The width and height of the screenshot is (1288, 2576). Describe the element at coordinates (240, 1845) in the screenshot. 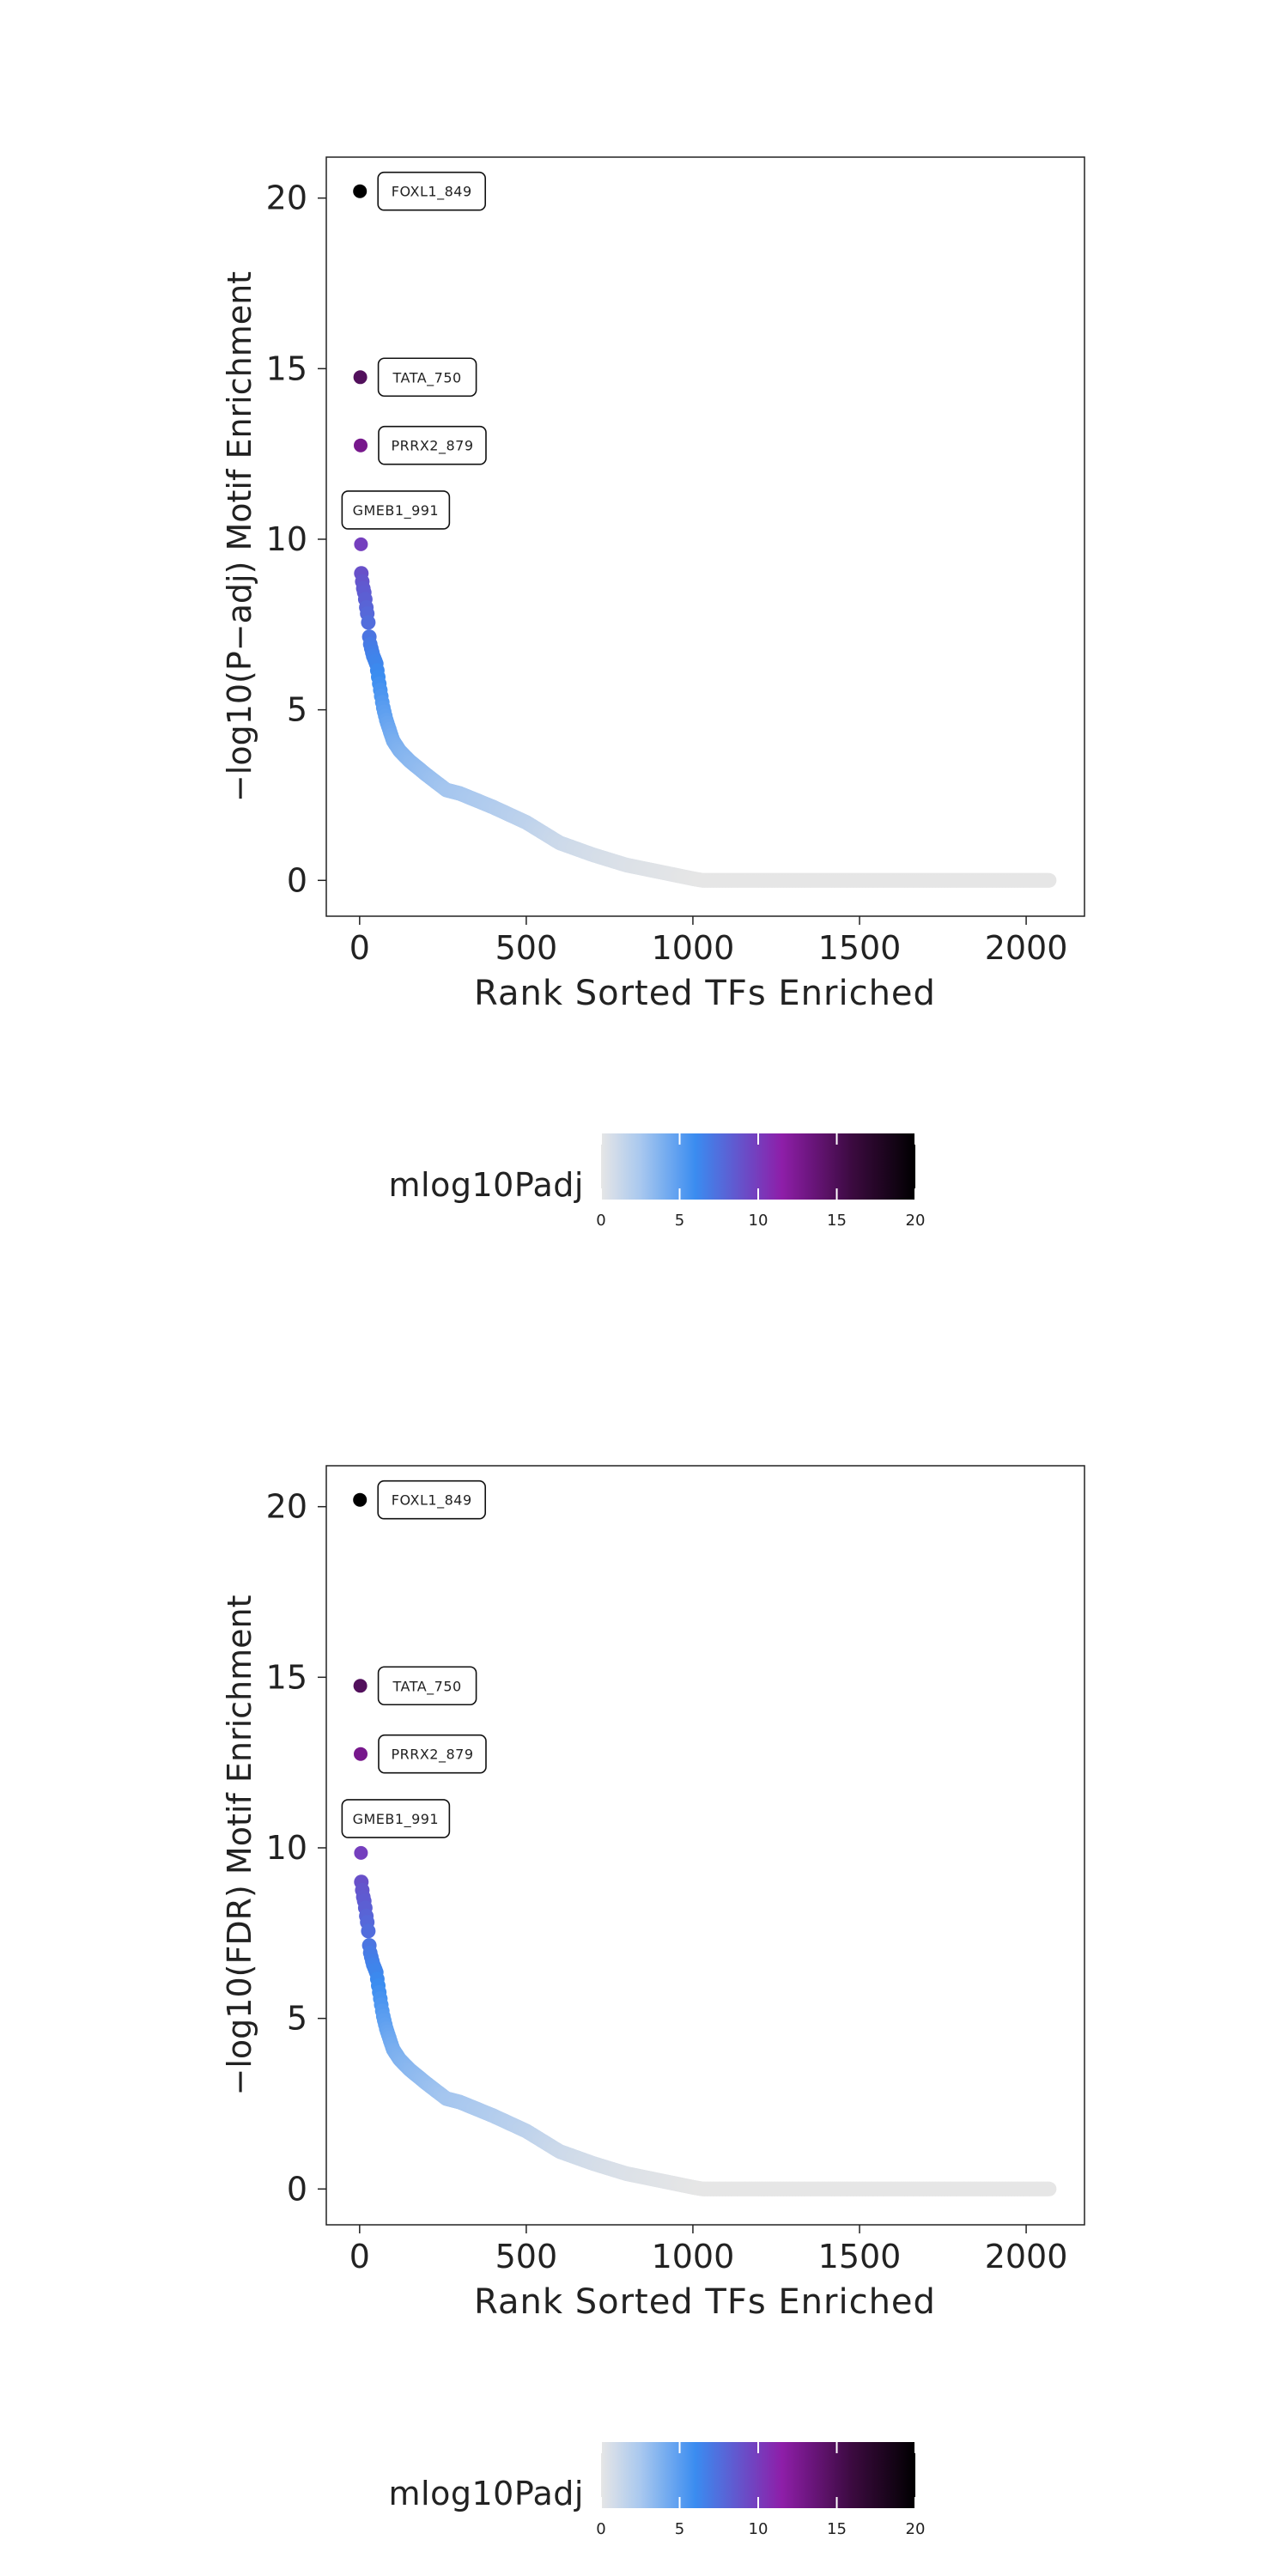

I see `y-axis-label: −log10(FDR) Motif Enrichment` at that location.